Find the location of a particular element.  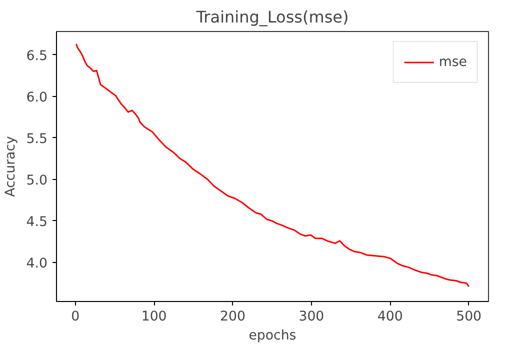

y-tick-label: 4.0 is located at coordinates (37, 264).